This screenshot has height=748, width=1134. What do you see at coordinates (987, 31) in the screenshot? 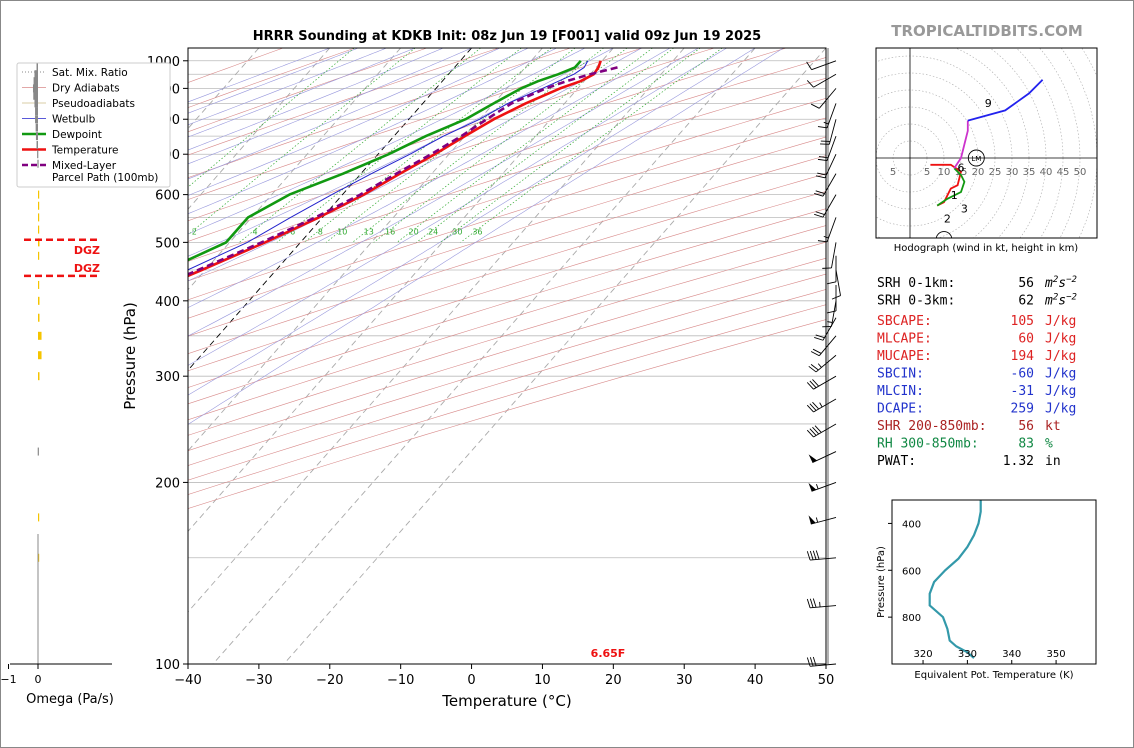
I see `brand-watermark: TROPICALTIDBITS.COM` at bounding box center [987, 31].